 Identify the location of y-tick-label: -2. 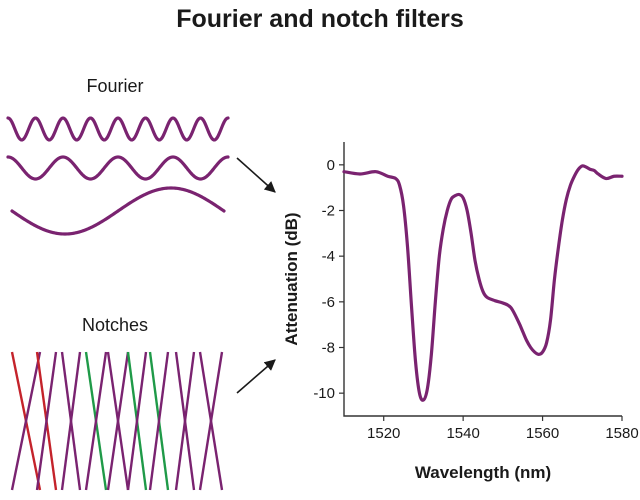
(328, 211).